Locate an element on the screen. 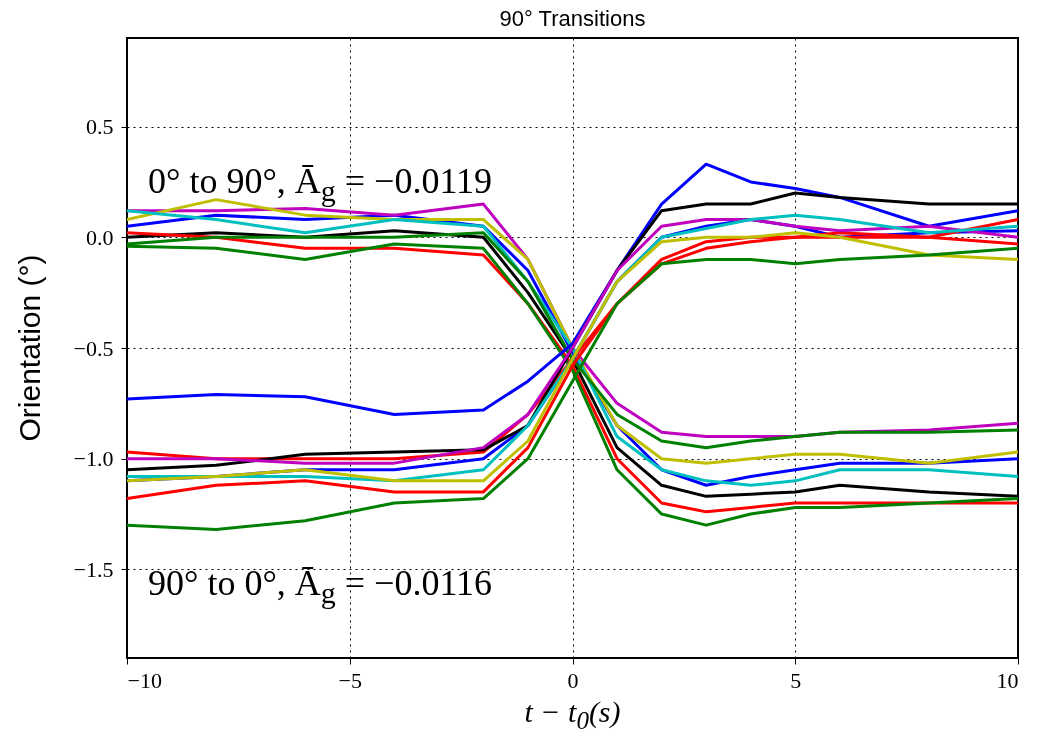 The image size is (1039, 742). chart-title: 90° Transitions is located at coordinates (572, 19).